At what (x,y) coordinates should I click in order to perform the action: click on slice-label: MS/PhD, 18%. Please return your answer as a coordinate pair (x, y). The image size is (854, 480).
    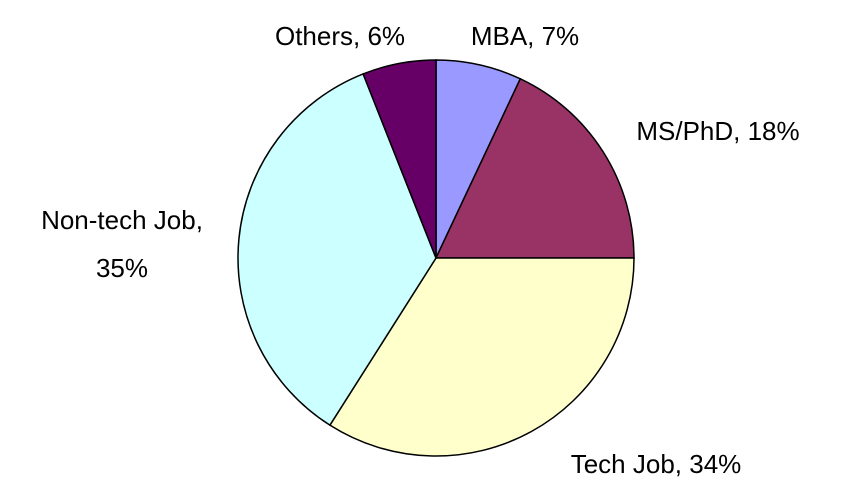
    Looking at the image, I should click on (717, 131).